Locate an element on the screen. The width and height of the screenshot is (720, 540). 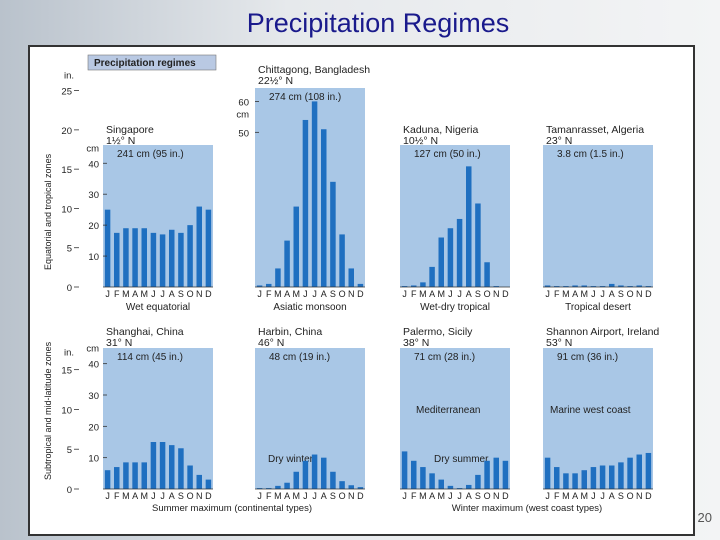
climate-label: Wet-dry tropical is located at coordinates (455, 307).